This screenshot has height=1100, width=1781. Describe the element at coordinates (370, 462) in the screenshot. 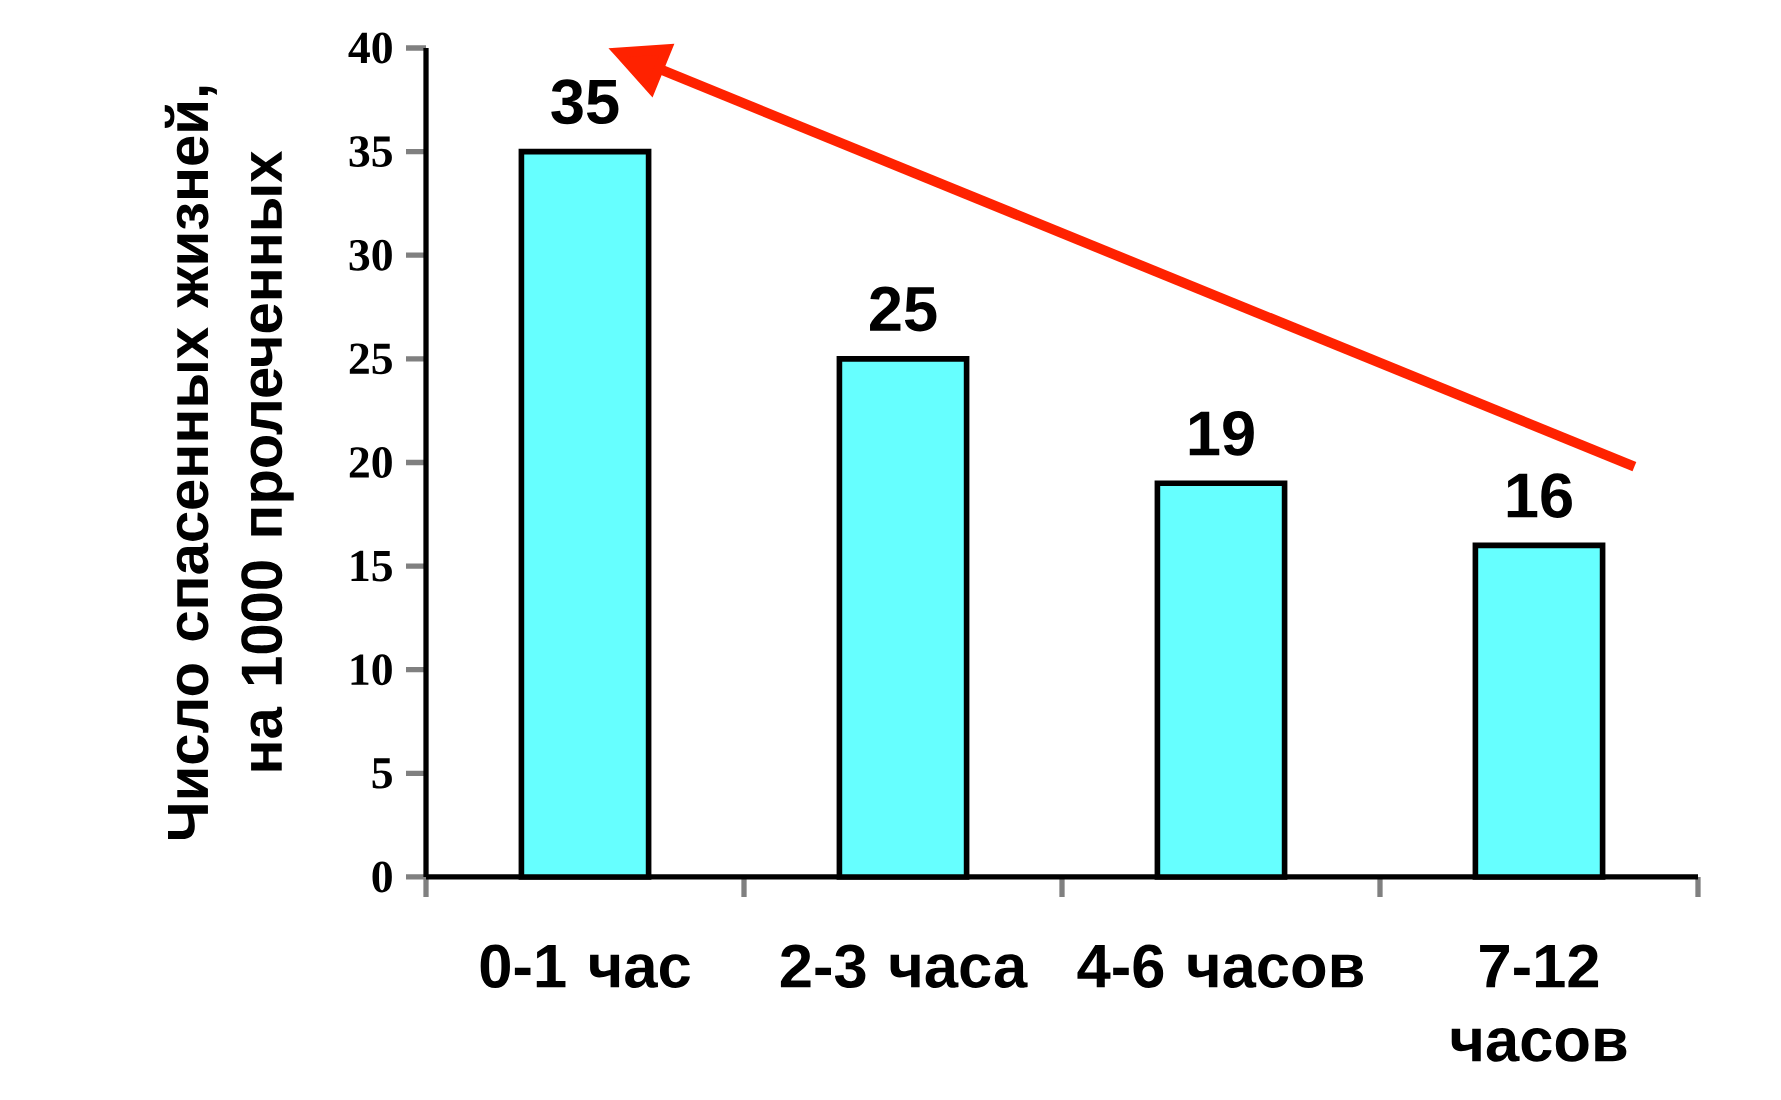

I see `y-tick-label: 20` at that location.